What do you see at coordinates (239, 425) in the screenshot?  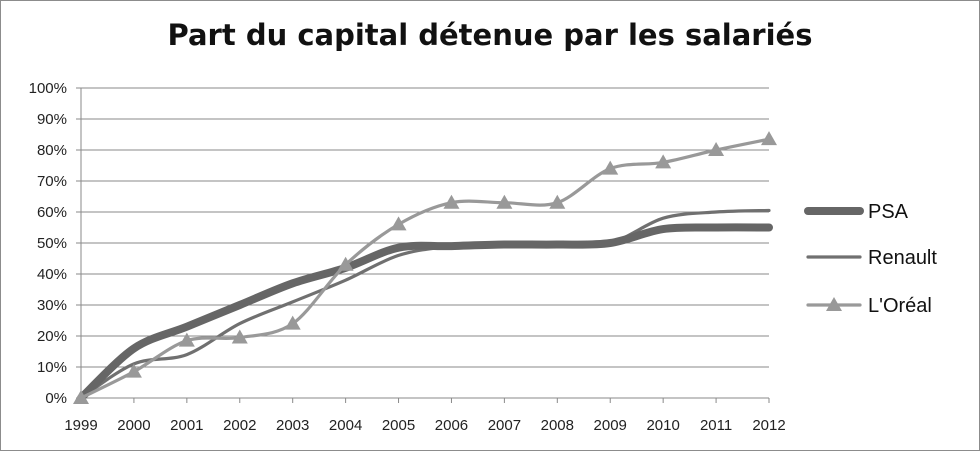 I see `x-tick-label: 2002` at bounding box center [239, 425].